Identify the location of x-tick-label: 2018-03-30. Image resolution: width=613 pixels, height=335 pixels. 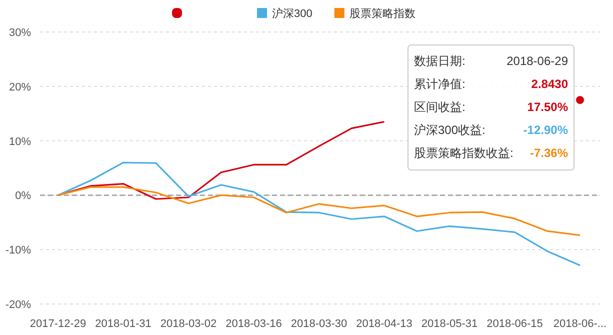
(319, 324).